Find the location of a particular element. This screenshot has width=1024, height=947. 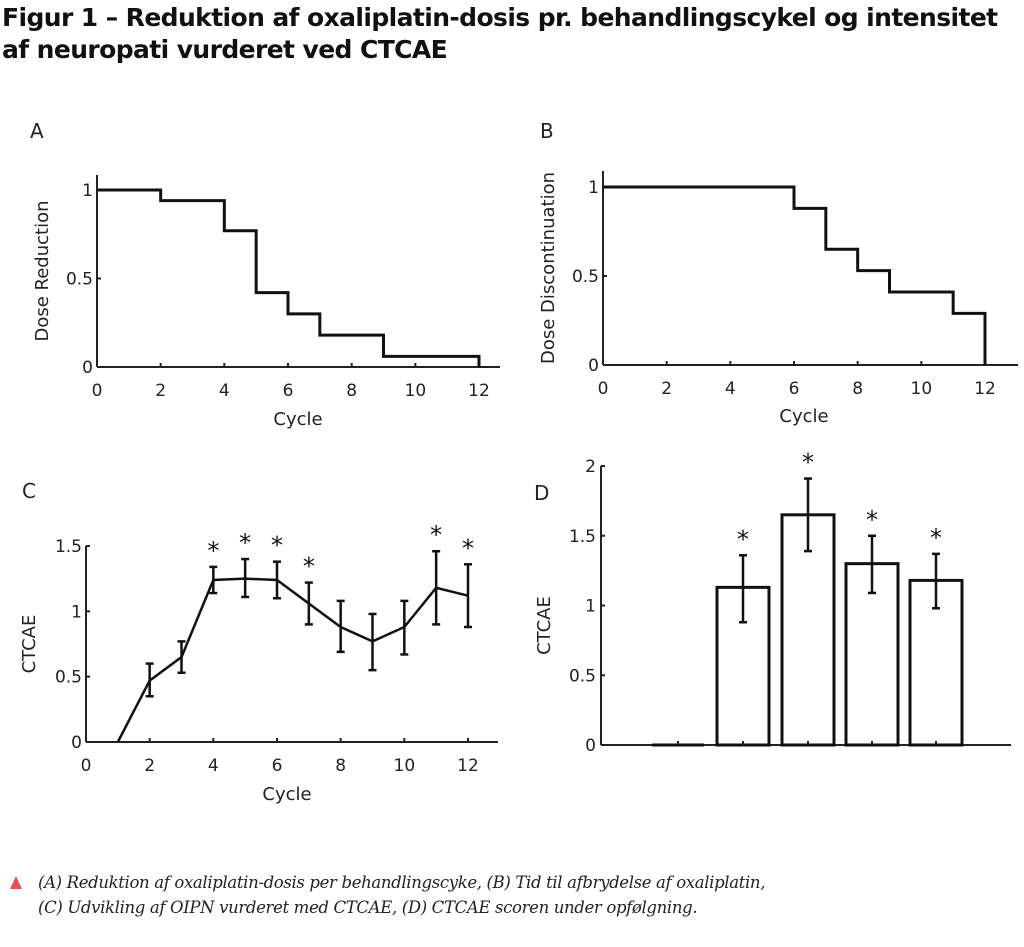

line-series is located at coordinates (292, 660).